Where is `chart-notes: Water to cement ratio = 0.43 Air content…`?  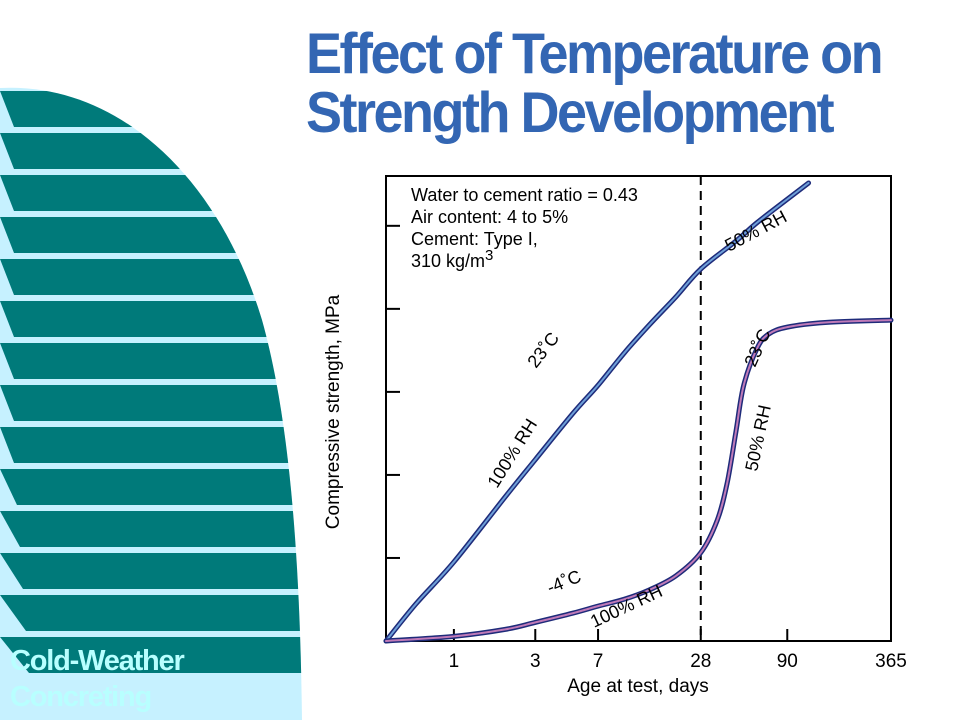 chart-notes: Water to cement ratio = 0.43 Air content… is located at coordinates (527, 228).